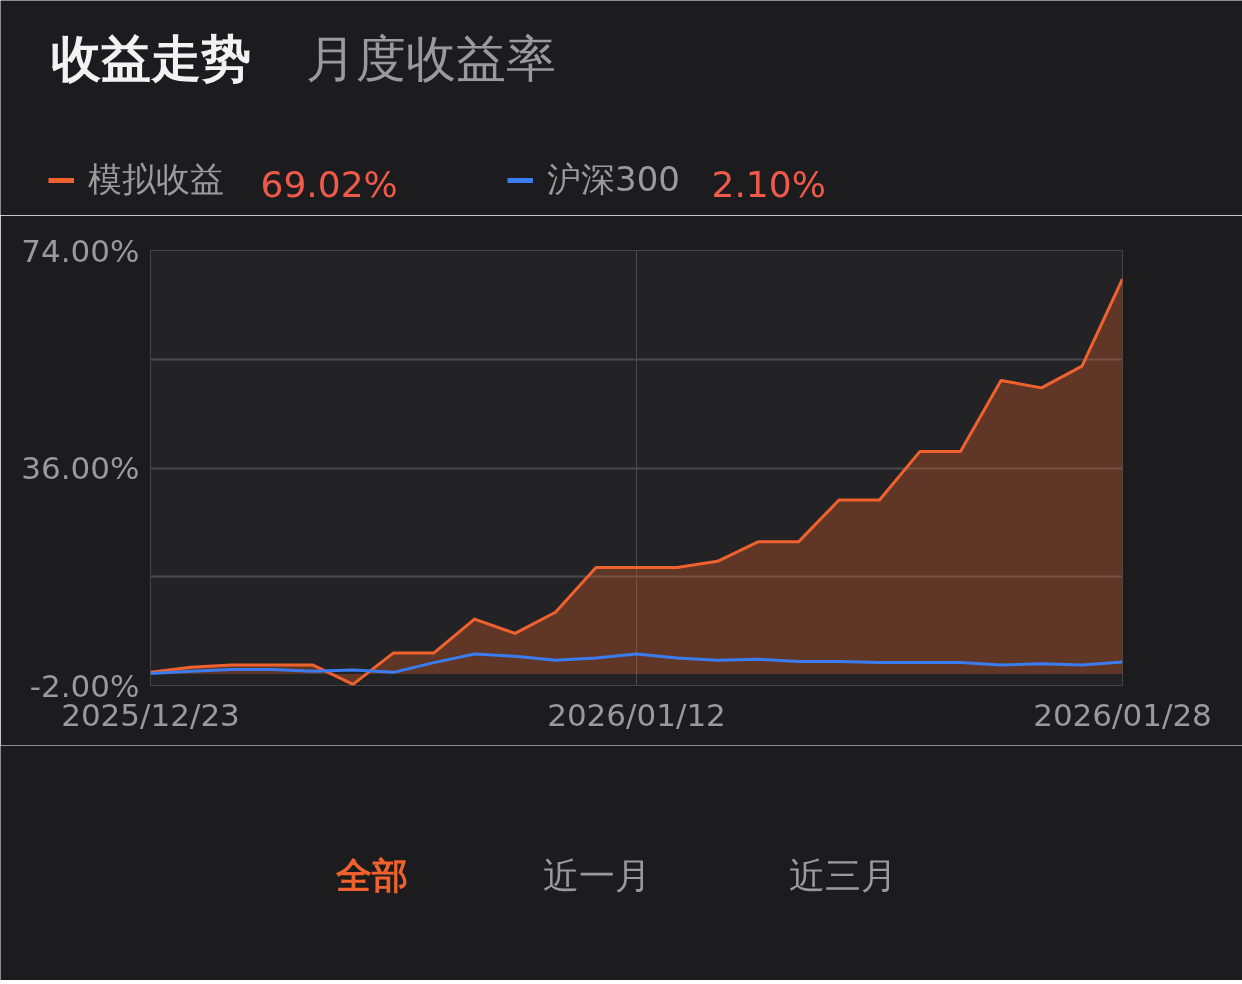  I want to click on text: 近一月, so click(596, 875).